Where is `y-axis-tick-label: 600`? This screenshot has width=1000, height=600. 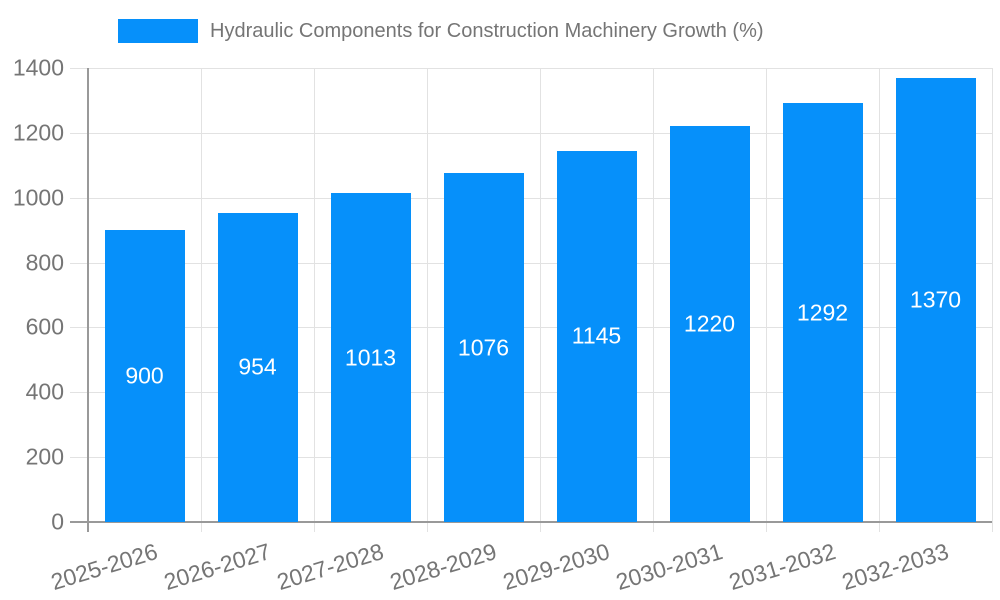 y-axis-tick-label: 600 is located at coordinates (44, 326).